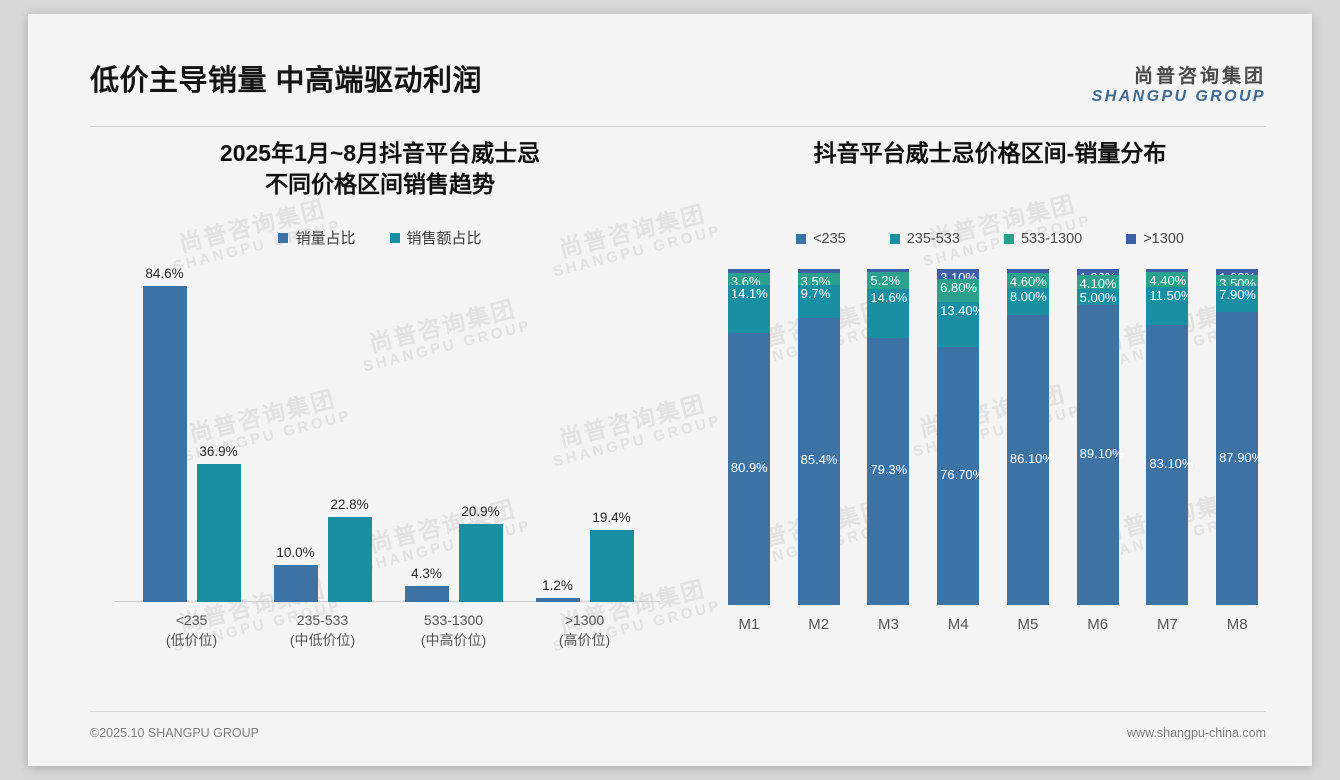 The width and height of the screenshot is (1340, 780). Describe the element at coordinates (584, 630) in the screenshot. I see `x-axis-label: >1300 (高价位)` at that location.